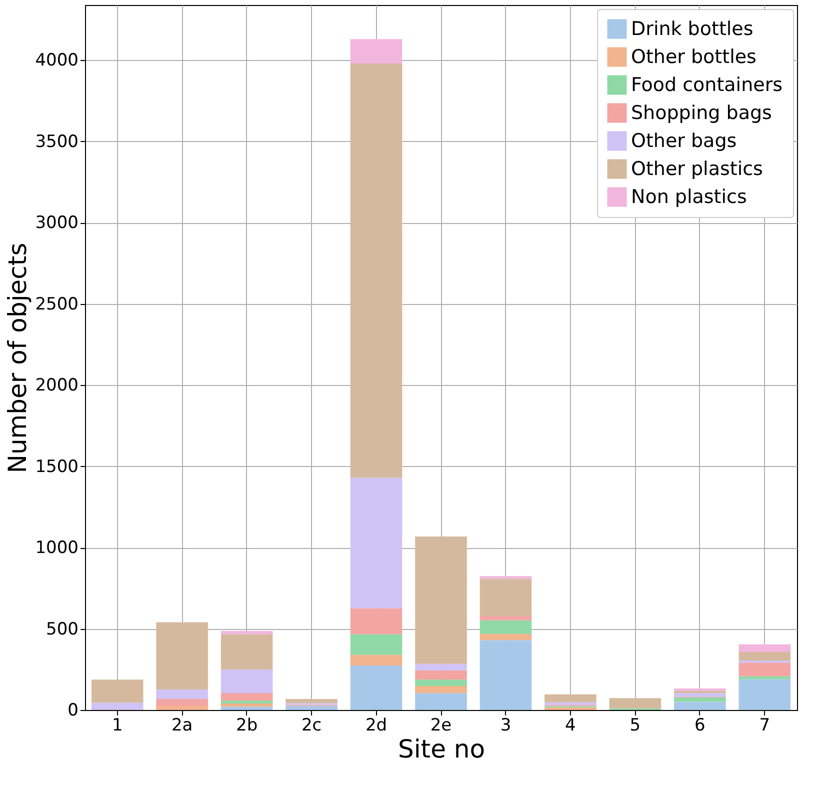 The image size is (828, 788). Describe the element at coordinates (707, 85) in the screenshot. I see `legend-label: Food containers` at that location.